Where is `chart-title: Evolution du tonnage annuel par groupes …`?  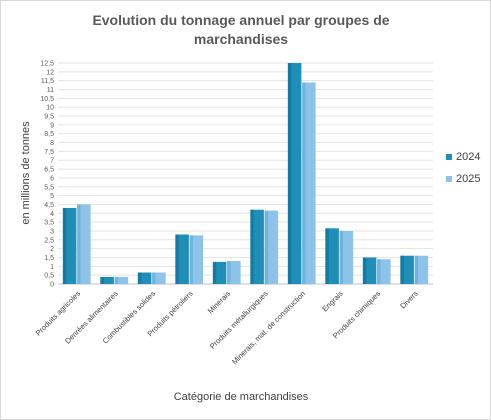 chart-title: Evolution du tonnage annuel par groupes … is located at coordinates (241, 29).